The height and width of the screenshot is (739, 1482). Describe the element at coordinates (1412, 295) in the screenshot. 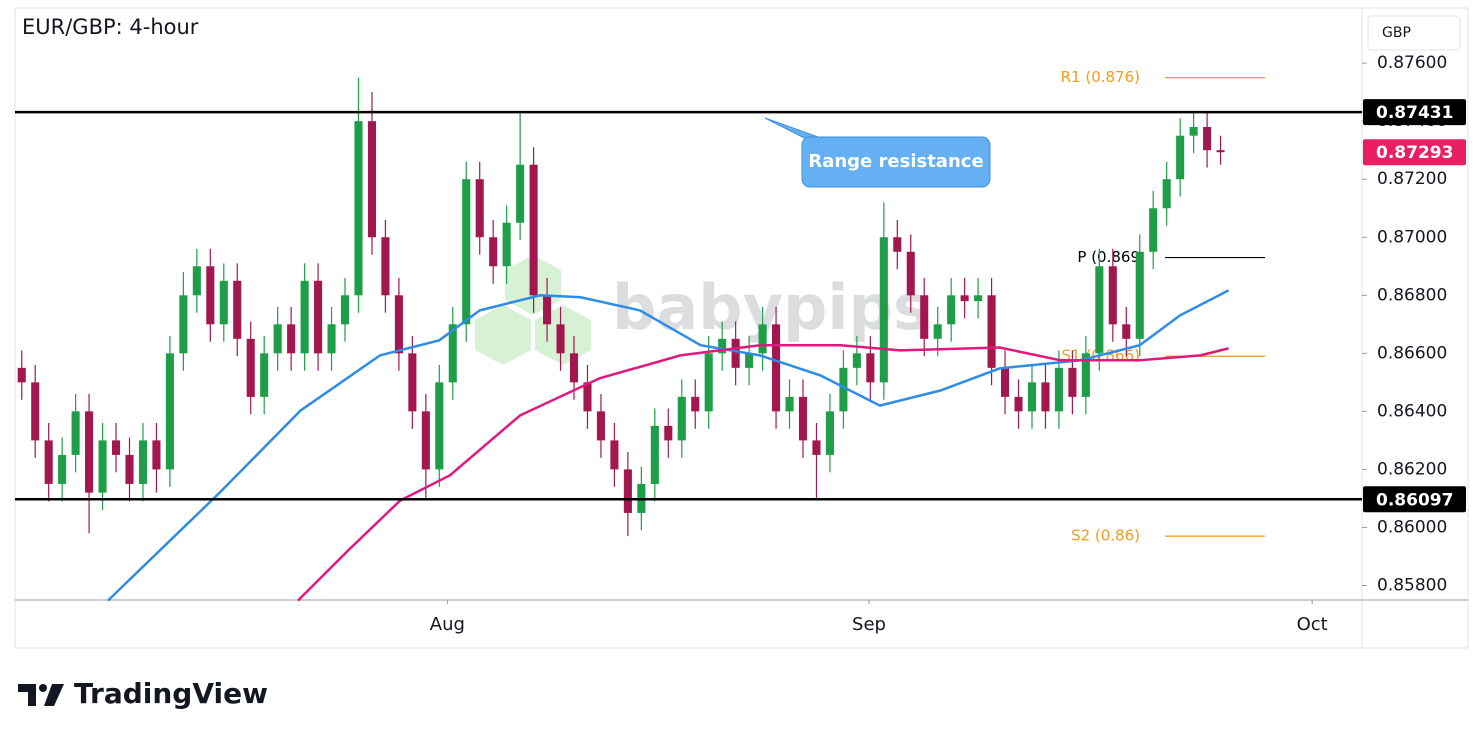

I see `y-tick-label: 0.86800` at that location.